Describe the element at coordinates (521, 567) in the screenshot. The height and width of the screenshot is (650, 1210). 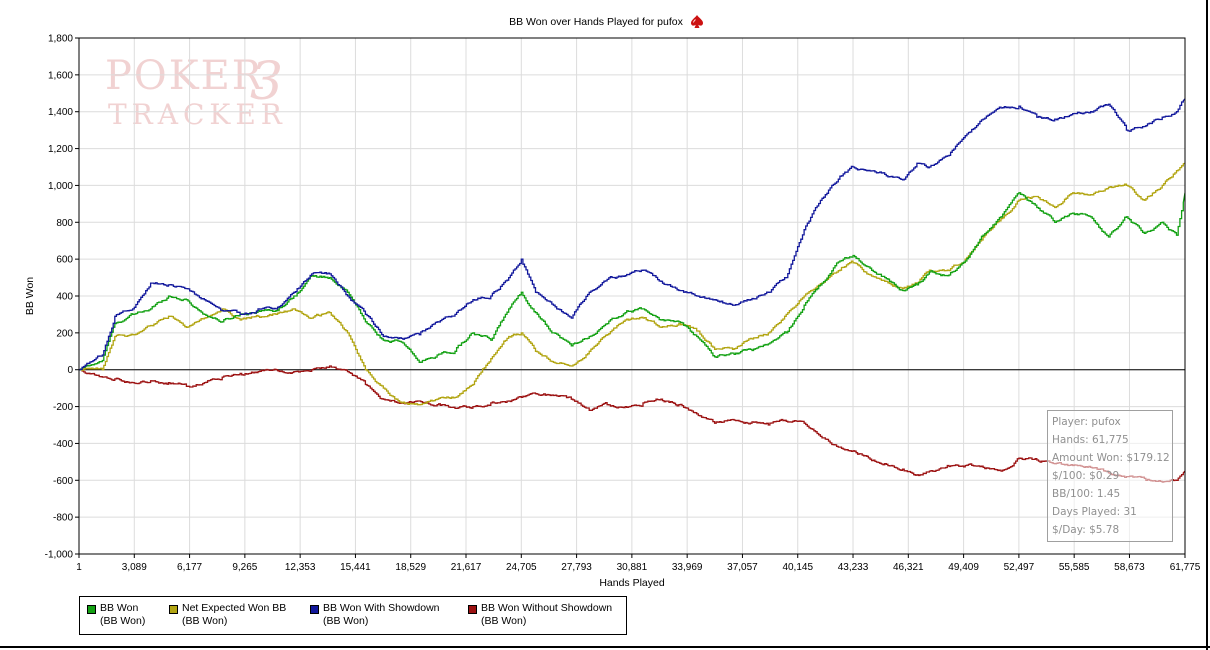
I see `x-tick-label: 24,705` at that location.